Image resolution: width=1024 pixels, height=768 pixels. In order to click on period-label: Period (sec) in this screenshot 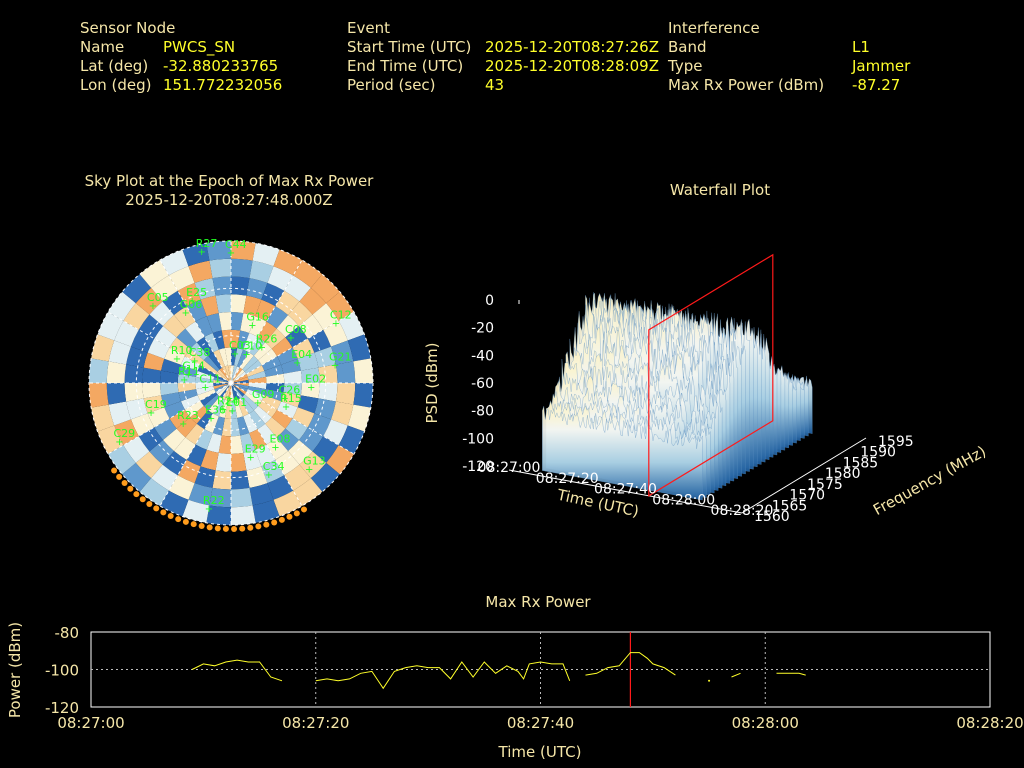, I will do `click(391, 85)`.